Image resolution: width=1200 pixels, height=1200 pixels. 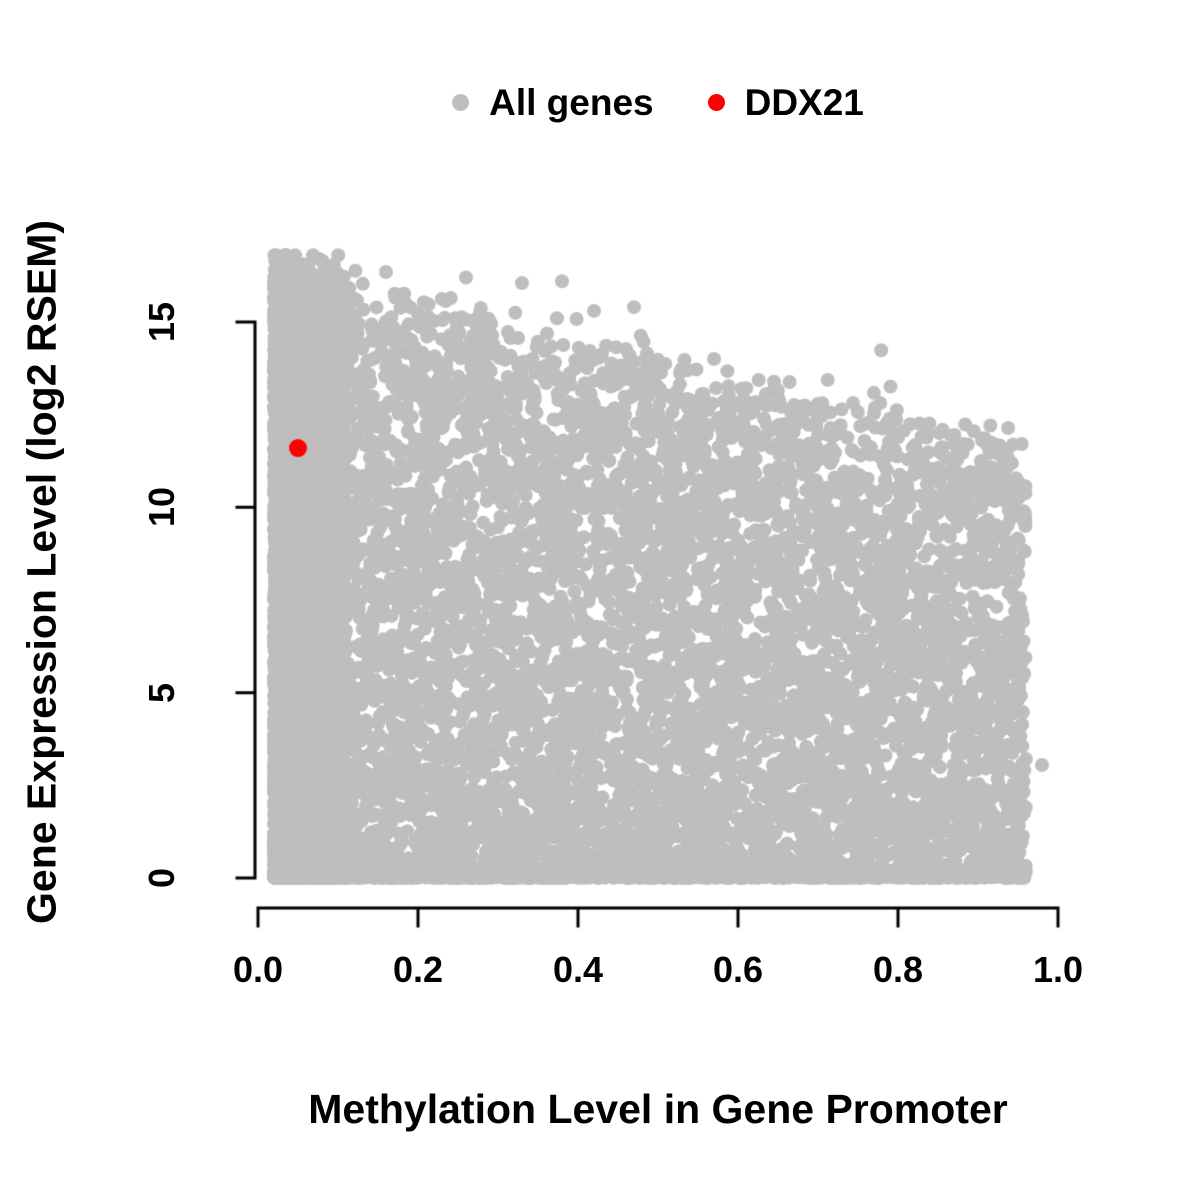 What do you see at coordinates (41, 572) in the screenshot?
I see `y-axis-title: Gene Expression Level (log2 RSEM)` at bounding box center [41, 572].